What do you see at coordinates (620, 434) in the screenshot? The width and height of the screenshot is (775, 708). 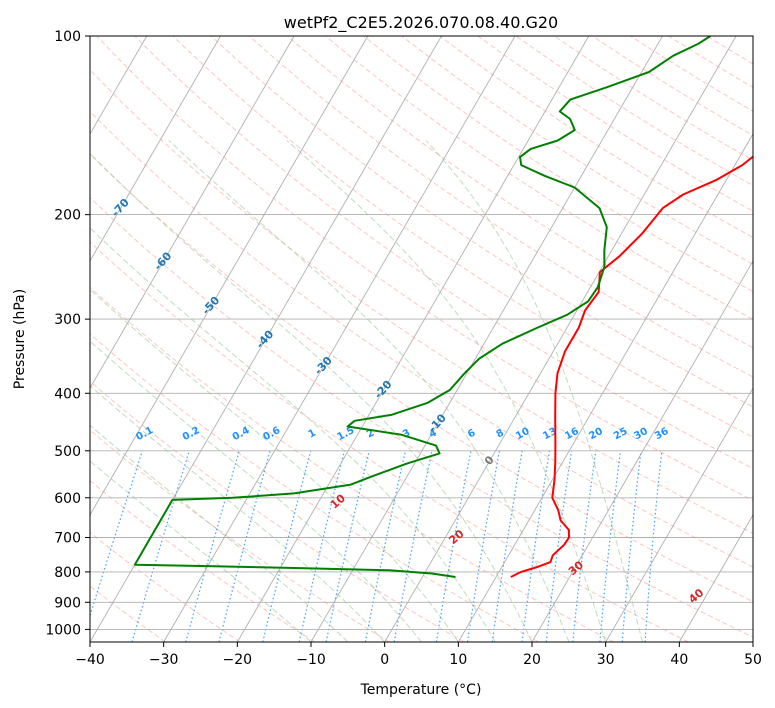 I see `mixing-ratio-label: 25` at bounding box center [620, 434].